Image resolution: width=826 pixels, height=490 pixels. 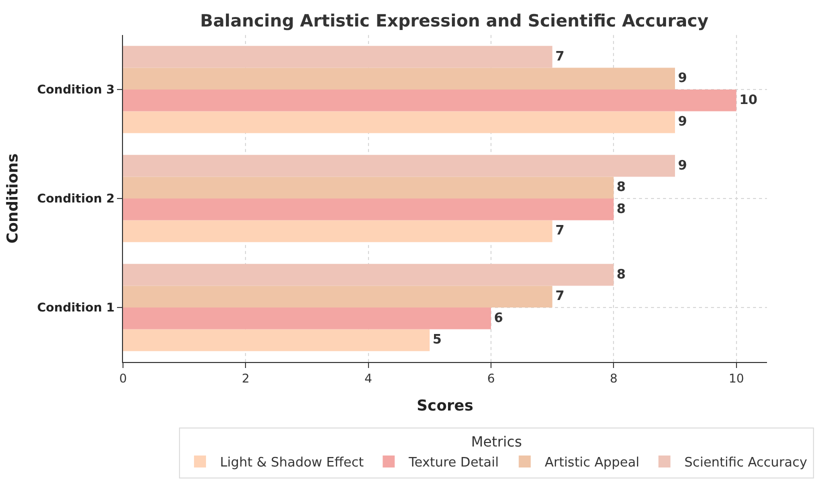 I want to click on x-tick-label: 8, so click(x=614, y=378).